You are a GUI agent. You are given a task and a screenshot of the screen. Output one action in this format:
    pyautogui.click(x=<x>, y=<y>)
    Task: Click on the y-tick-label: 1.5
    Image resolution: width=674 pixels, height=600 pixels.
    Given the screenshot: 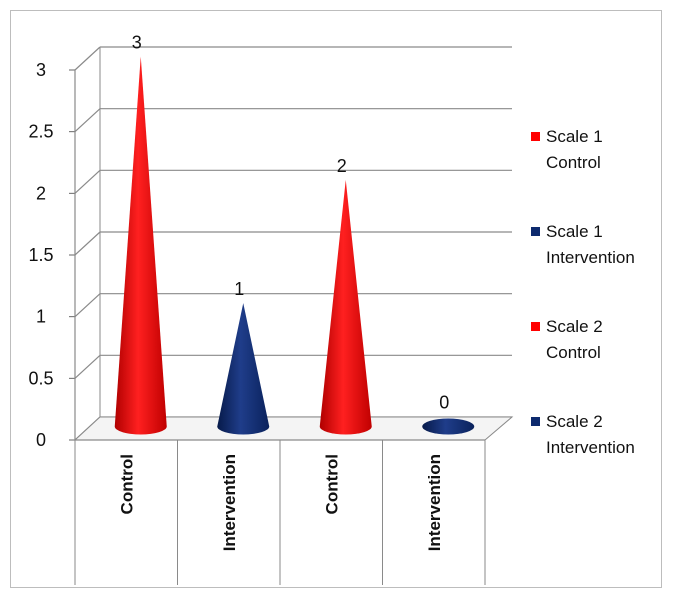 What is the action you would take?
    pyautogui.click(x=40, y=255)
    